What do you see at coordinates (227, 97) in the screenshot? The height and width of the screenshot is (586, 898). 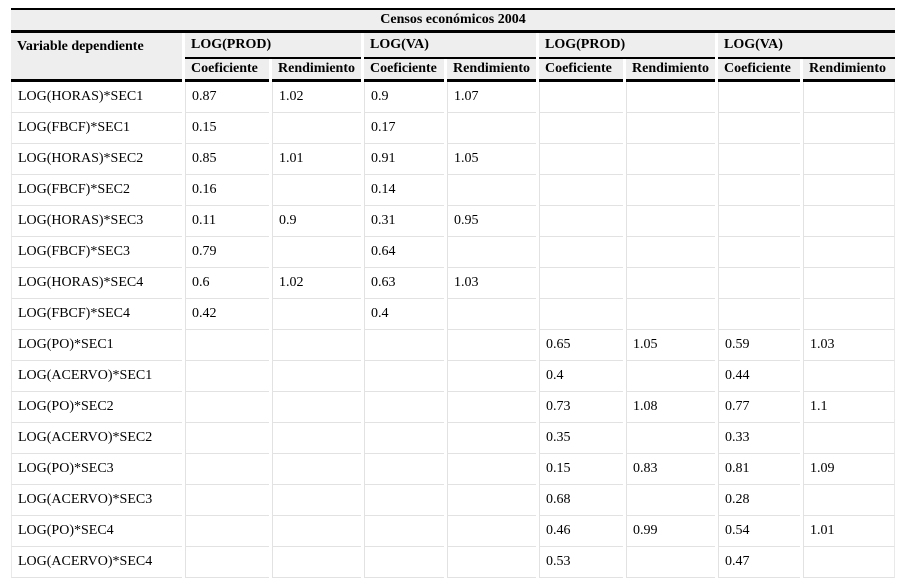 I see `table-cell: 0.87` at bounding box center [227, 97].